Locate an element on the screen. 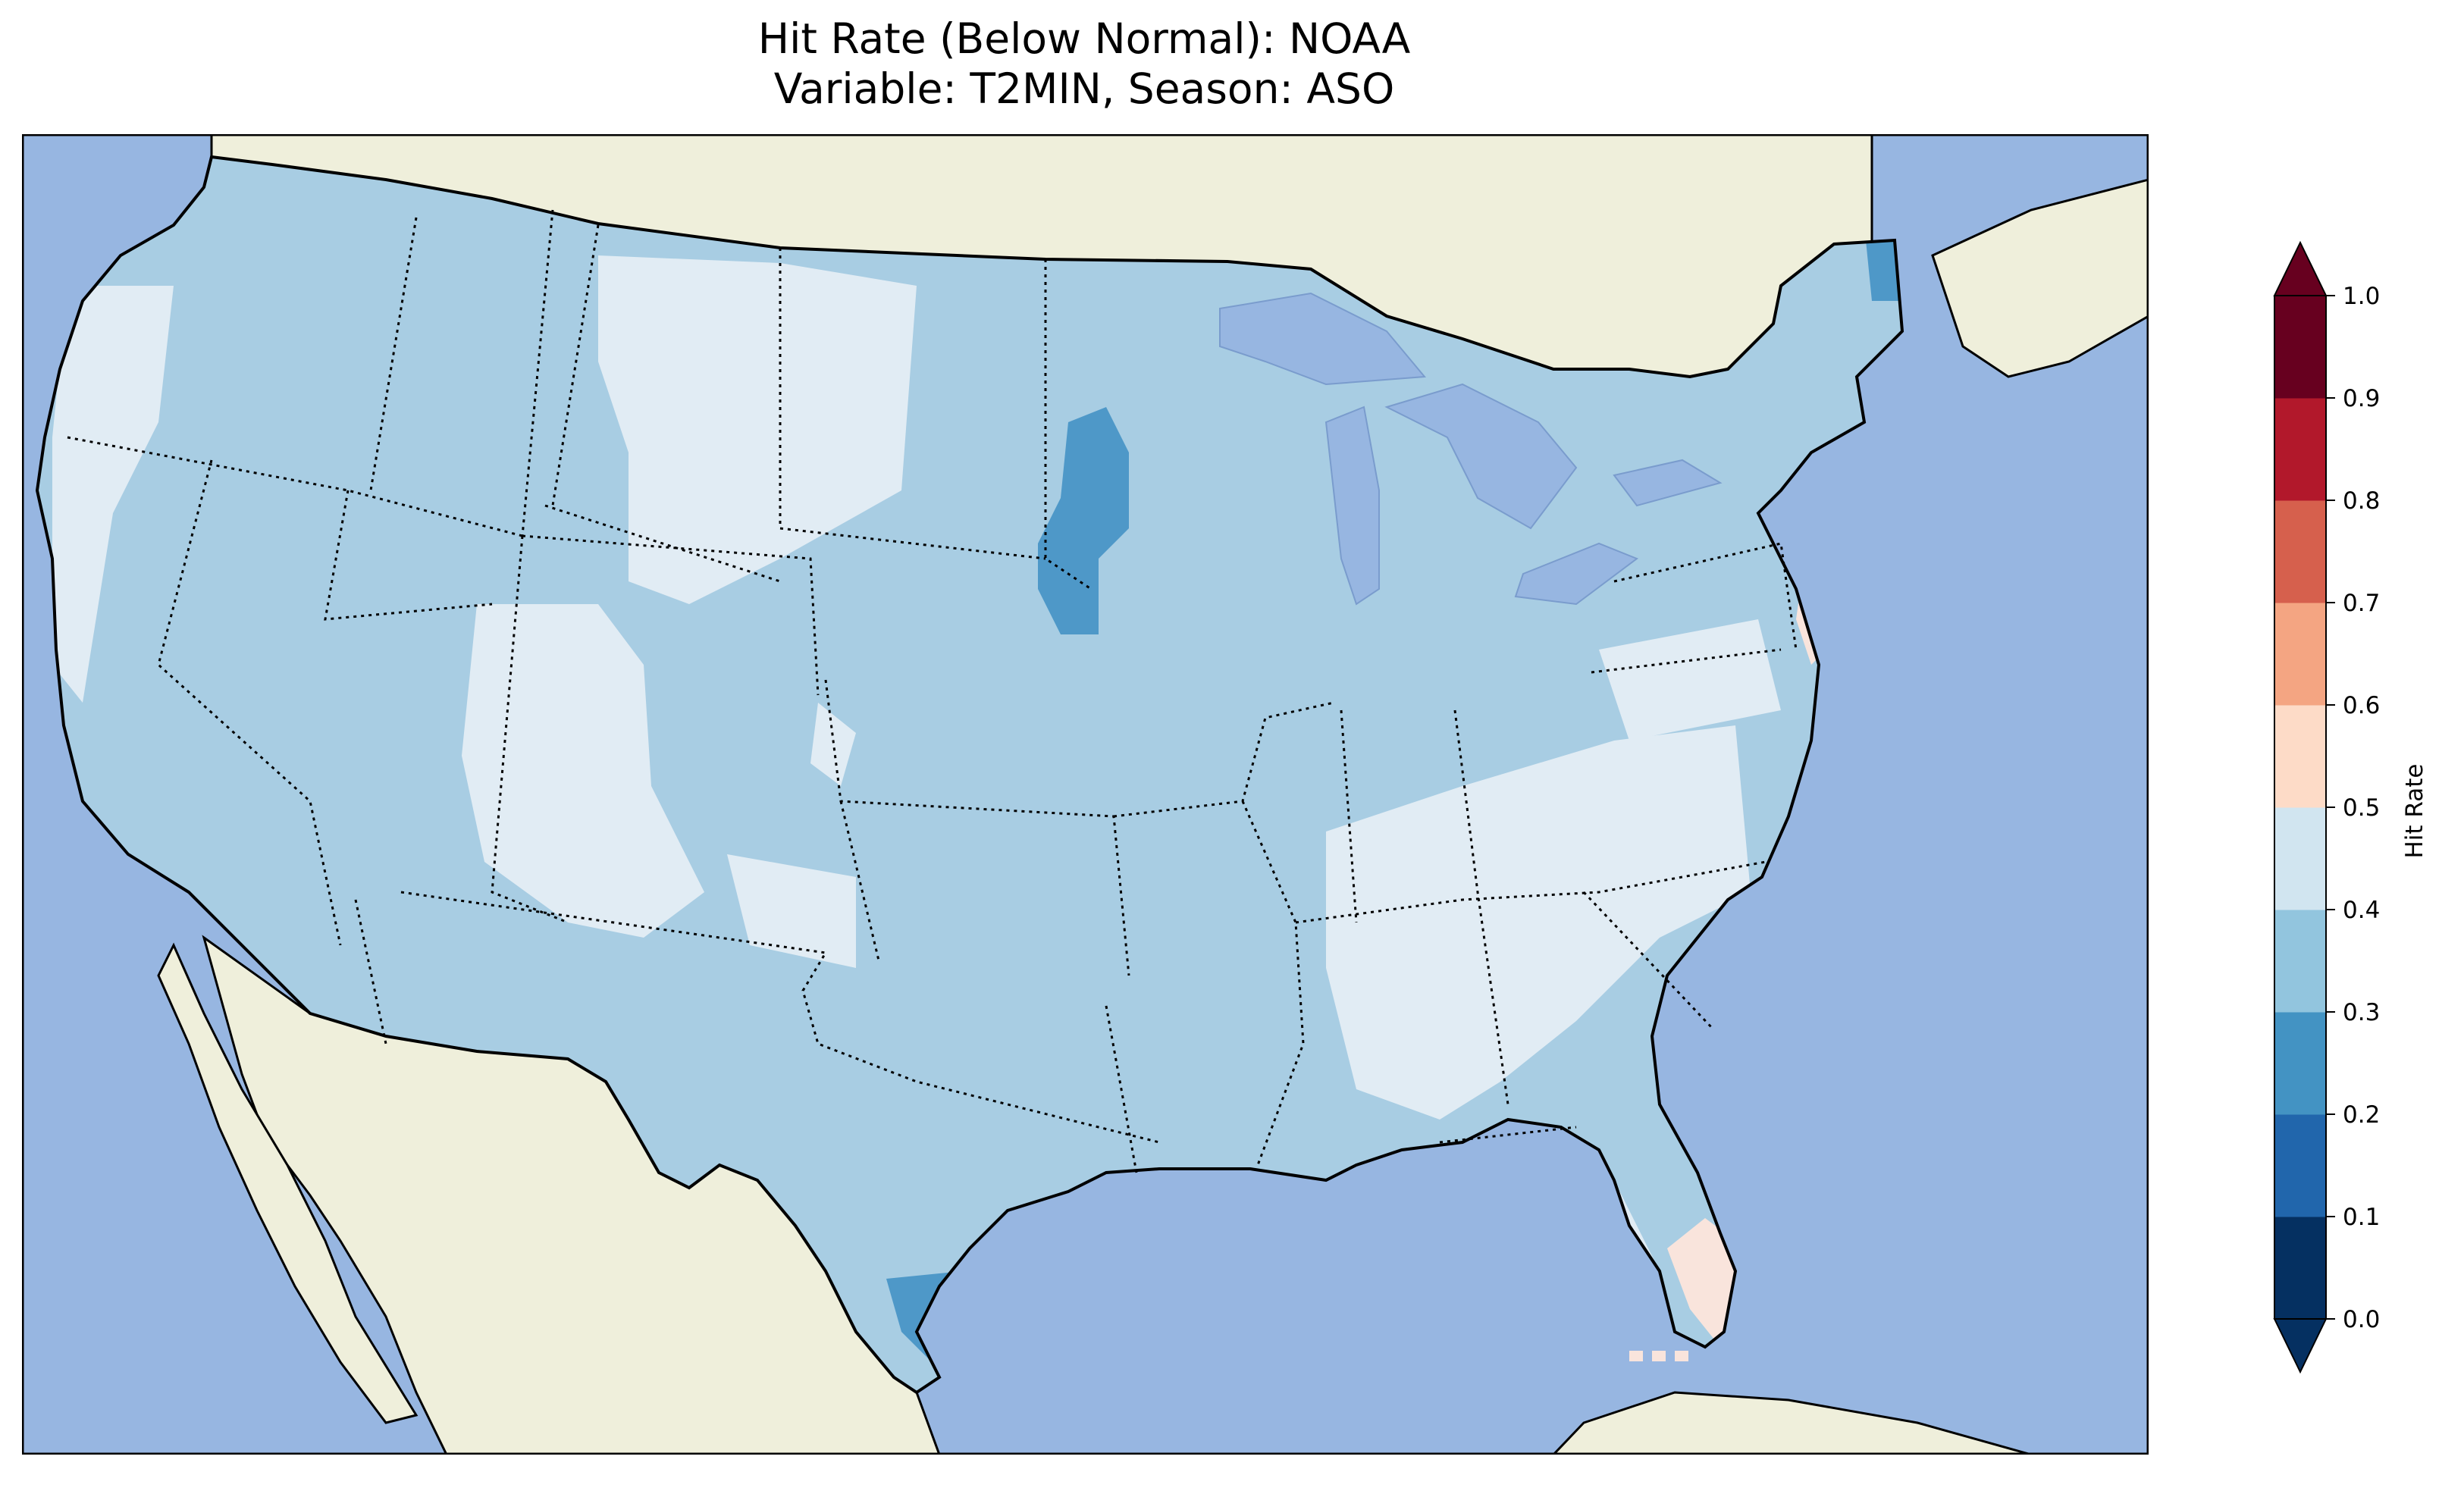  colorbar-tick-label: 0.3 is located at coordinates (2361, 1012).